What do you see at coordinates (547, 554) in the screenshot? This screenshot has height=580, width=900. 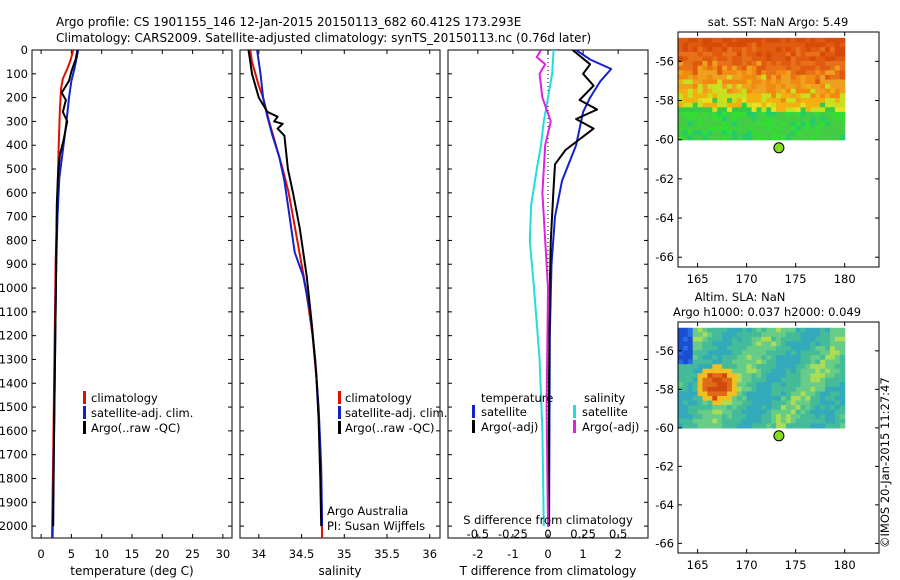 I see `x-tick-label: 0` at bounding box center [547, 554].